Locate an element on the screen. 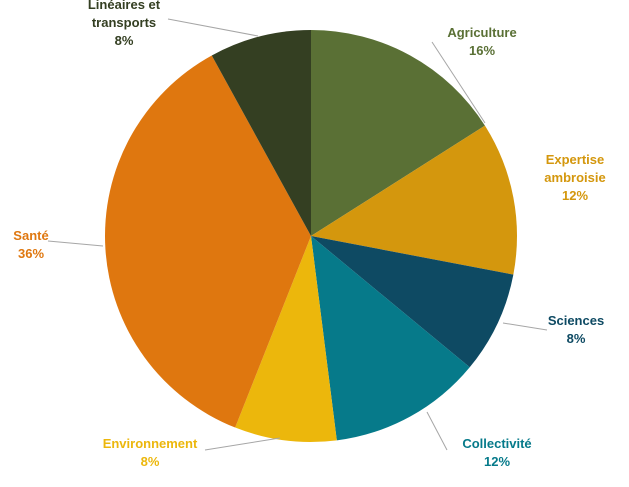  slice-category-label: Santé is located at coordinates (30, 235).